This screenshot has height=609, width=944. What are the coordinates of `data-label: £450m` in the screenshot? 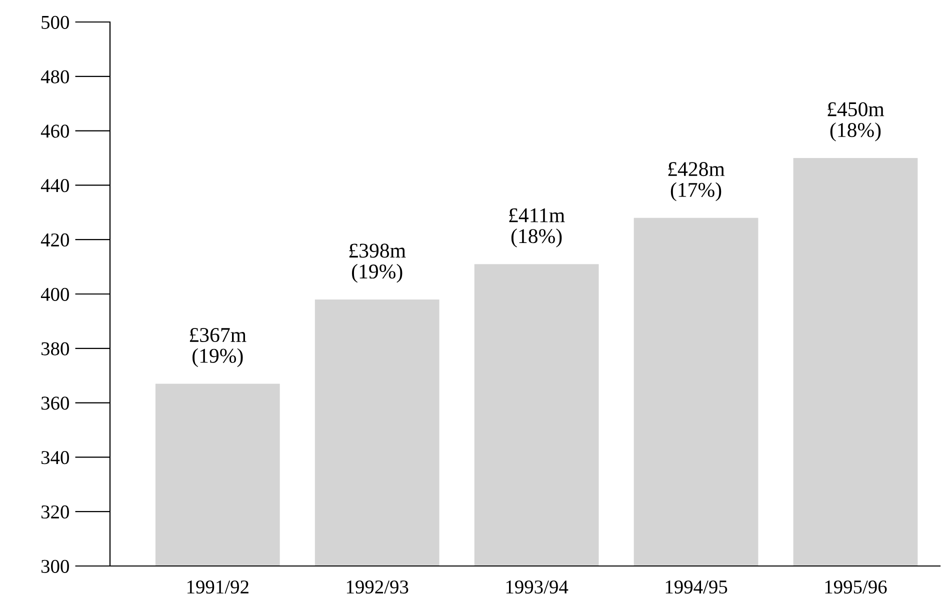 It's located at (856, 109).